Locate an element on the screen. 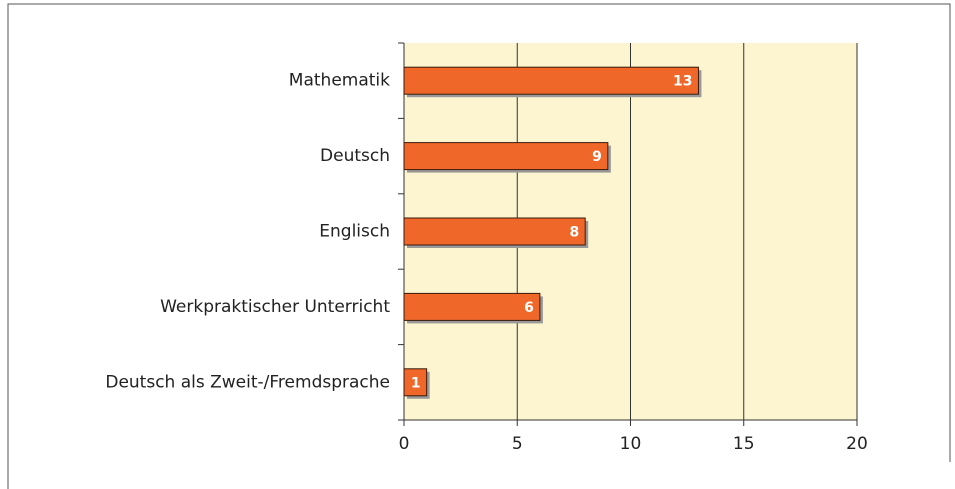 The image size is (955, 489). y-tick-label: Deutsch is located at coordinates (355, 156).